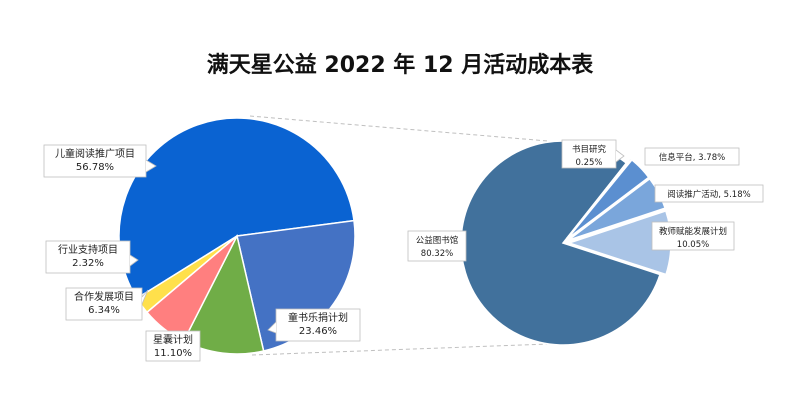 Image resolution: width=800 pixels, height=410 pixels. What do you see at coordinates (272, 327) in the screenshot?
I see `label-main-1-pointer` at bounding box center [272, 327].